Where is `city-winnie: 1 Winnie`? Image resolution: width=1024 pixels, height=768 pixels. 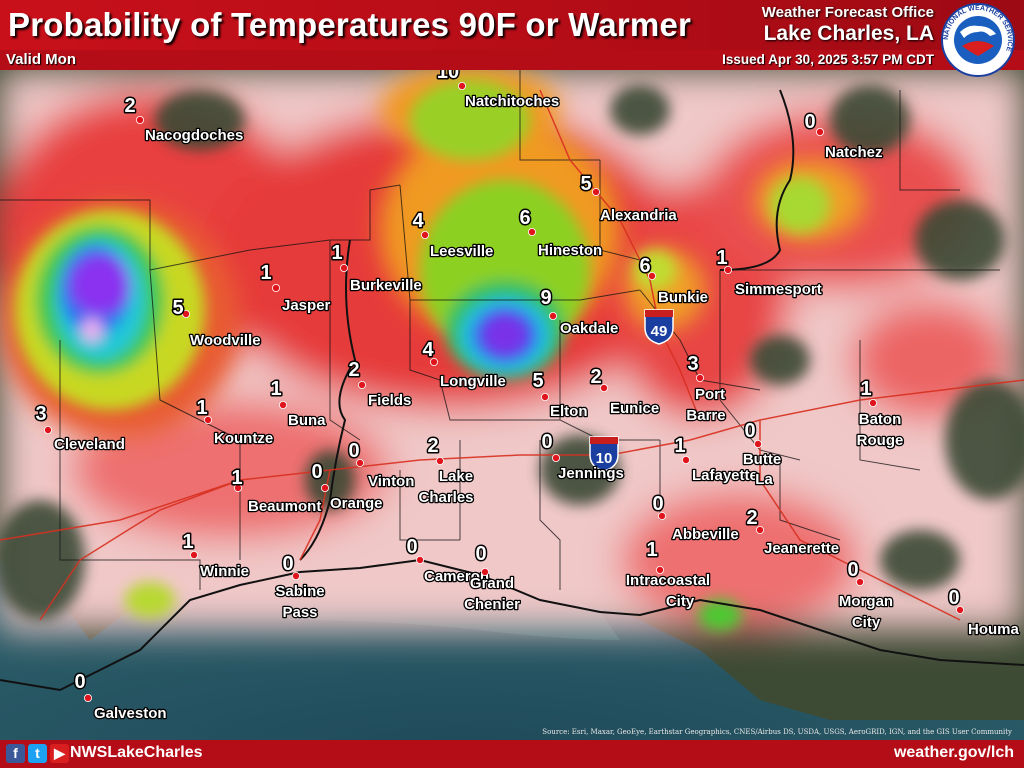
city-winnie: 1 Winnie is located at coordinates (215, 556).